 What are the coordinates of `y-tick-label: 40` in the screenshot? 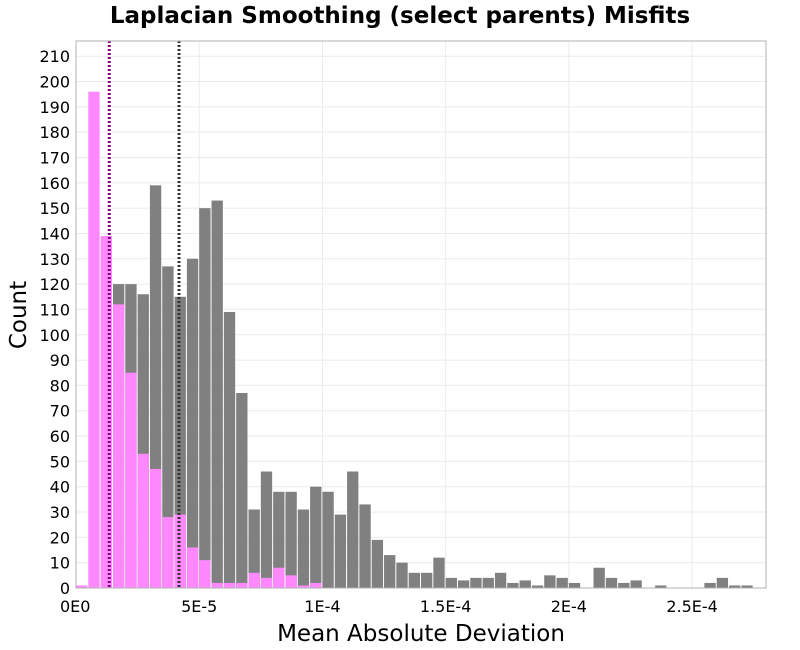 It's located at (60, 487).